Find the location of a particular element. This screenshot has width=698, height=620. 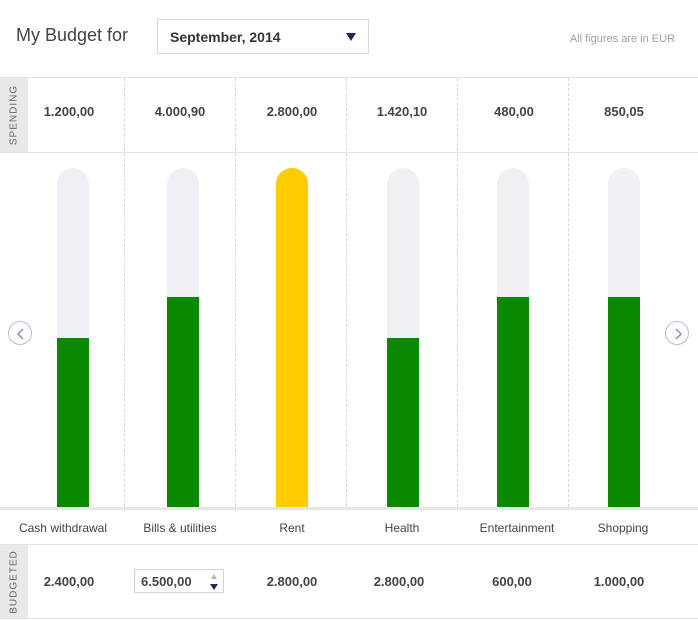

spending-value: 1.200,00 is located at coordinates (69, 111).